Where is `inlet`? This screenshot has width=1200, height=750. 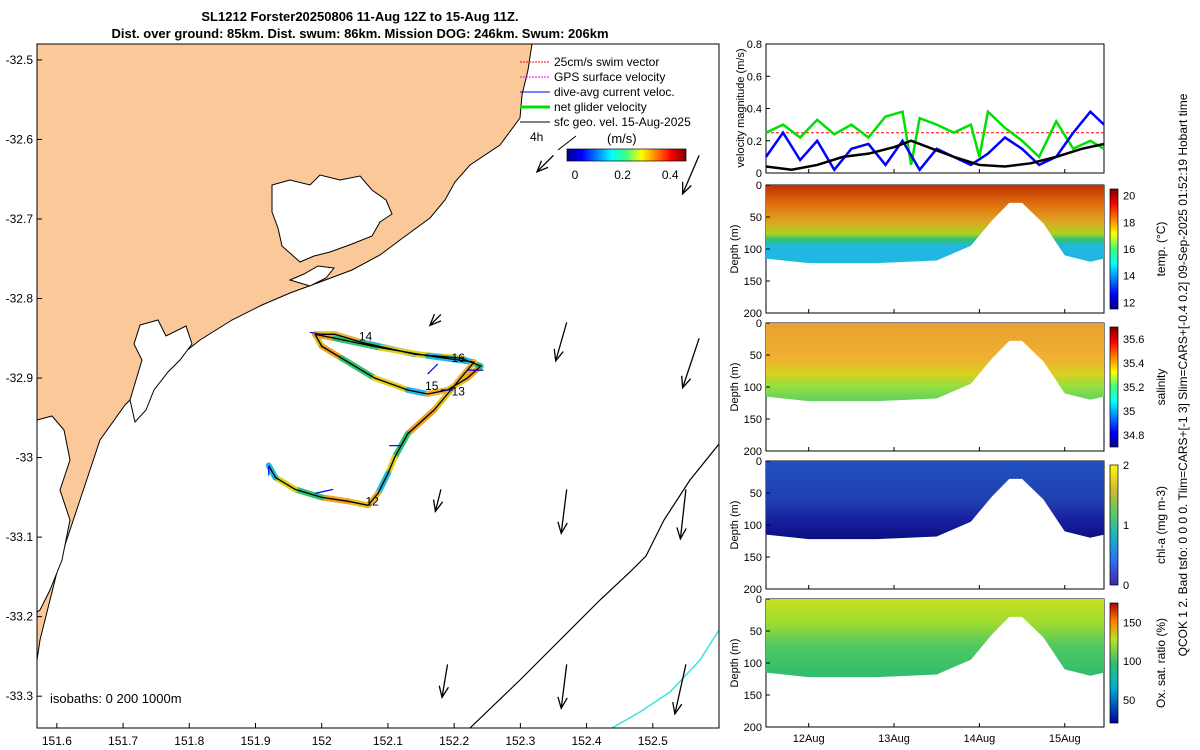 inlet is located at coordinates (311, 276).